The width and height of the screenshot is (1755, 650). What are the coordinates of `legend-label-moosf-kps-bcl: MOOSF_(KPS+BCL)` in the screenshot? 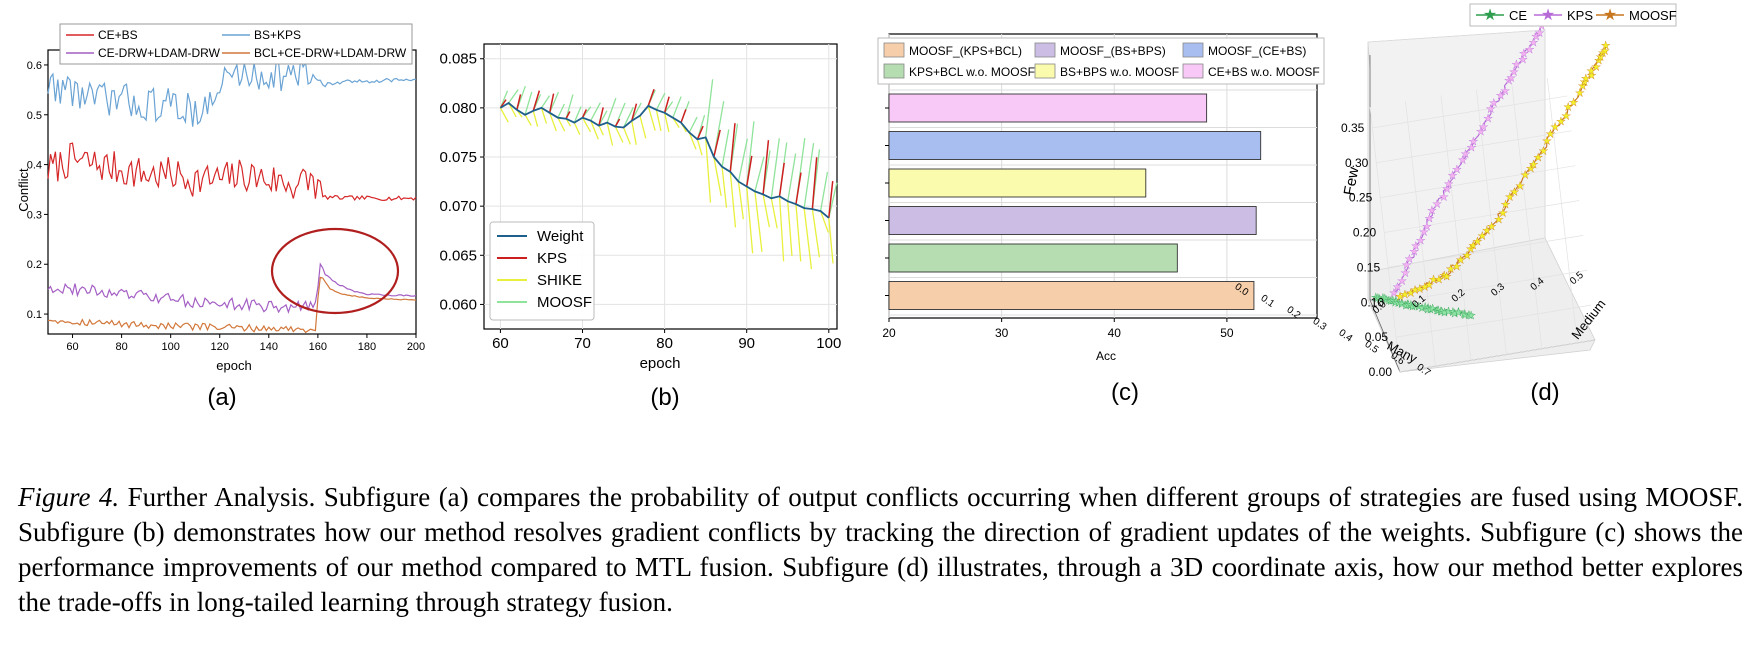 It's located at (965, 51).